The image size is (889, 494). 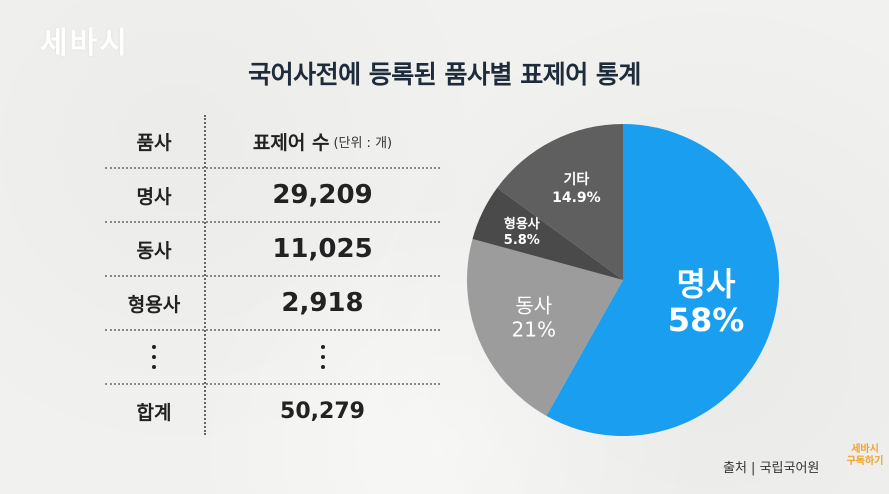 I want to click on slice-value-label: 14.9%, so click(x=576, y=198).